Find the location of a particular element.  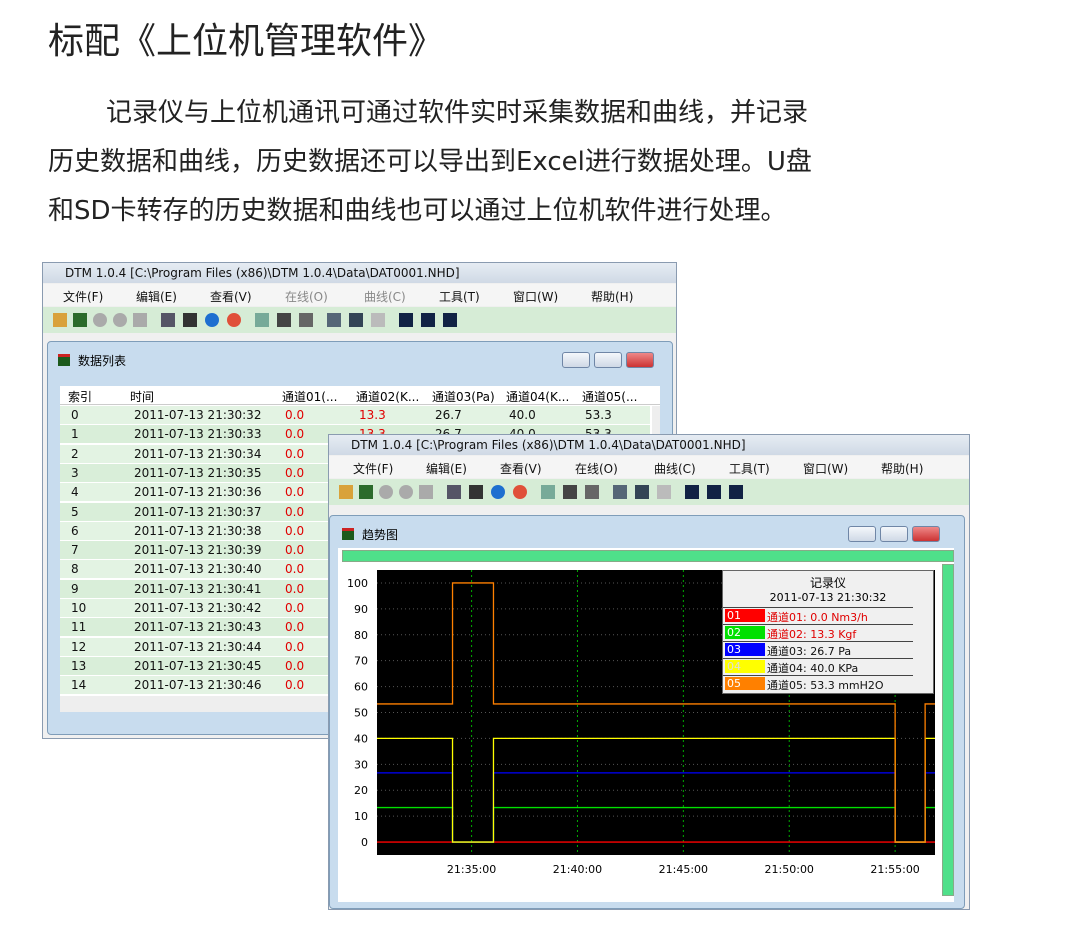

table-cell: 14 is located at coordinates (79, 685).